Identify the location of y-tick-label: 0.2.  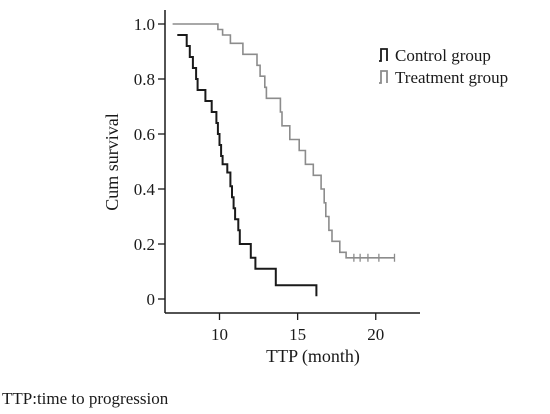
(144, 244).